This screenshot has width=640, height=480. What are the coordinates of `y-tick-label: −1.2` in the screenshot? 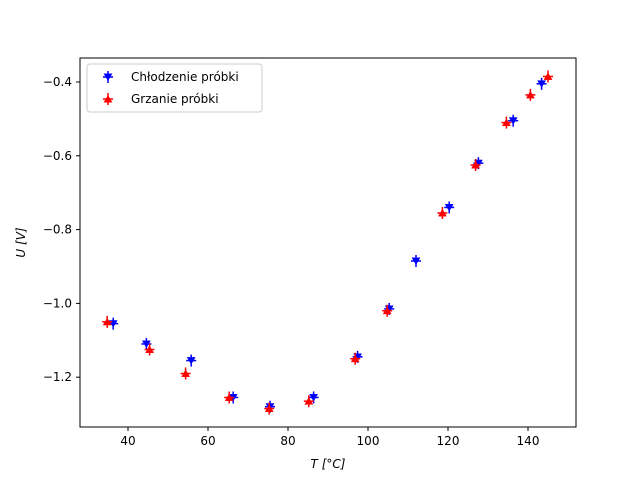 It's located at (57, 377).